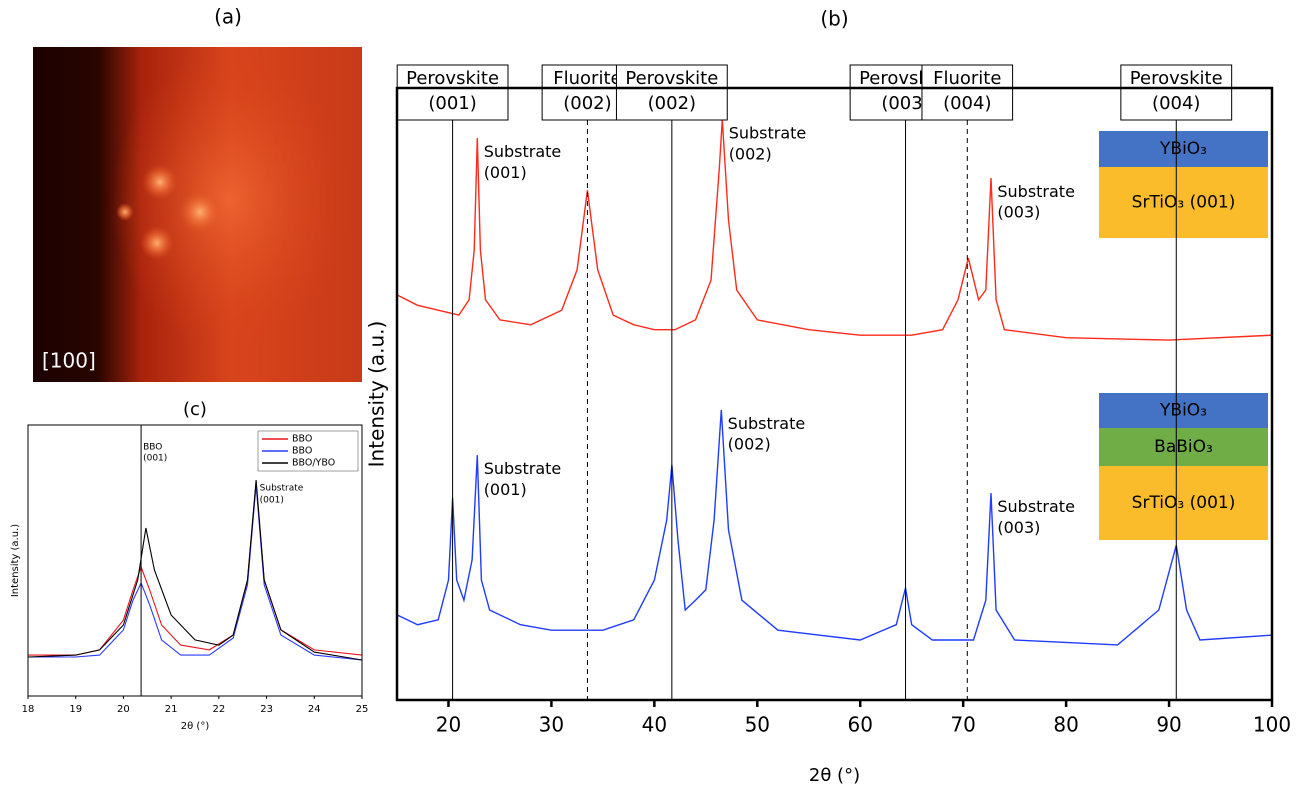  I want to click on plot-frame, so click(195, 560).